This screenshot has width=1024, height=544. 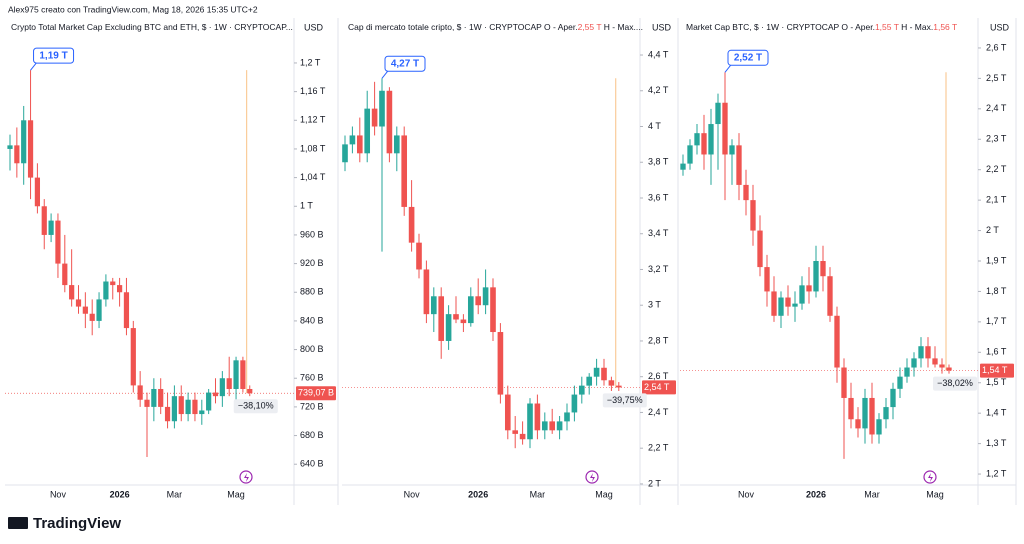 I want to click on y-tick-label: 1,3 T, so click(x=996, y=443).